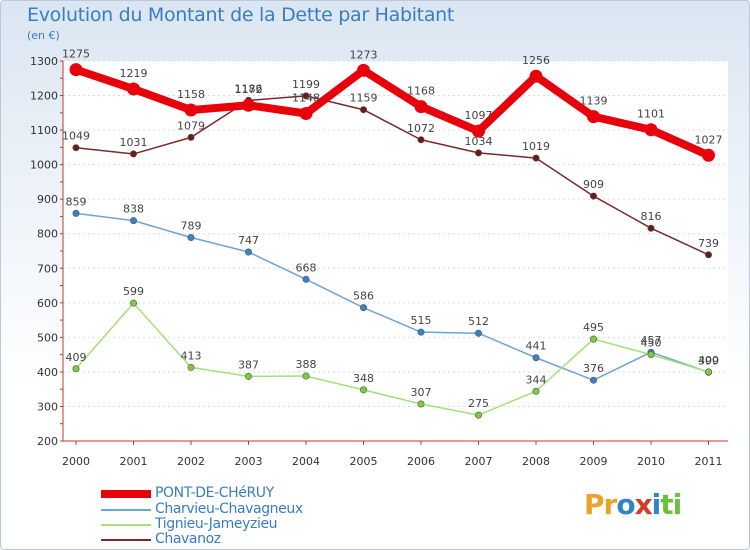 This screenshot has width=750, height=550. What do you see at coordinates (216, 524) in the screenshot?
I see `legend-label: Tignieu-Jameyzieu` at bounding box center [216, 524].